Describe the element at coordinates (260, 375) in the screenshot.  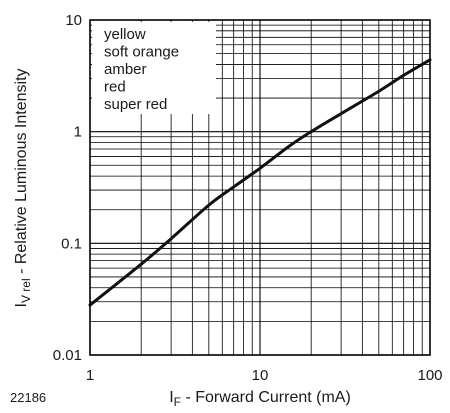
I see `x-tick-label: 10` at that location.